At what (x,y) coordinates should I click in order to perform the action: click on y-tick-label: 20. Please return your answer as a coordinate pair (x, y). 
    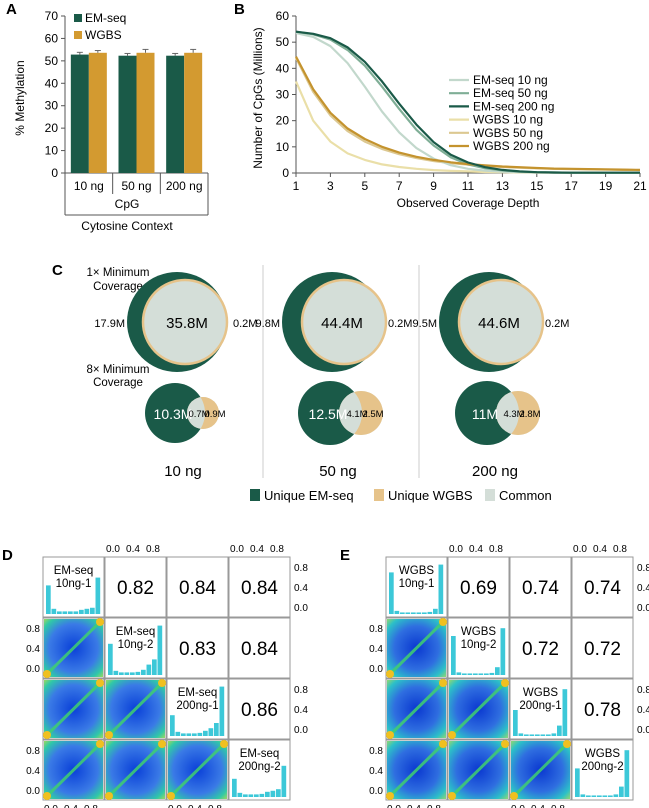
    Looking at the image, I should click on (283, 121).